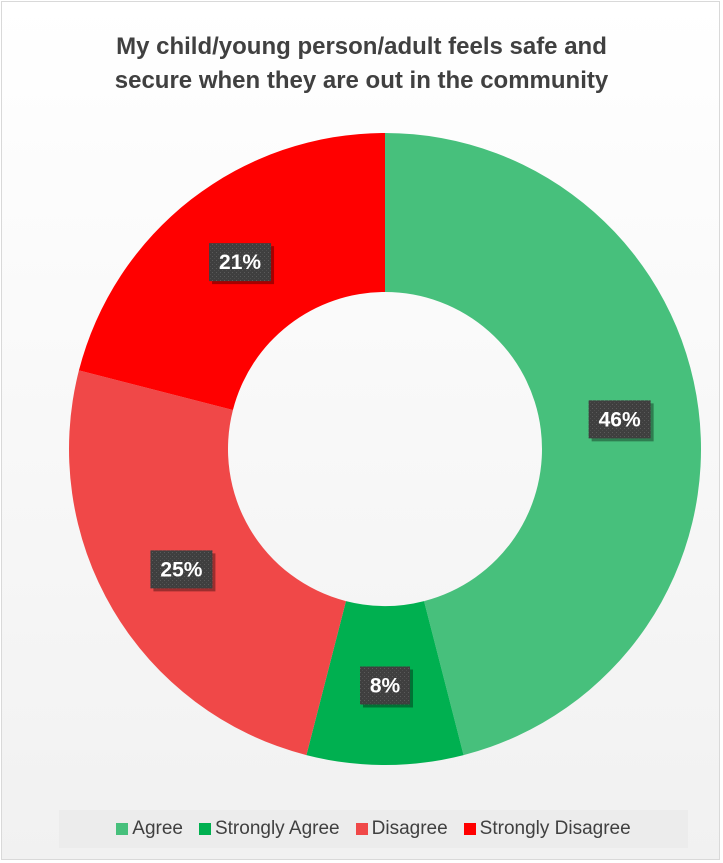 Image resolution: width=723 pixels, height=863 pixels. I want to click on data-label-text: 8%, so click(385, 686).